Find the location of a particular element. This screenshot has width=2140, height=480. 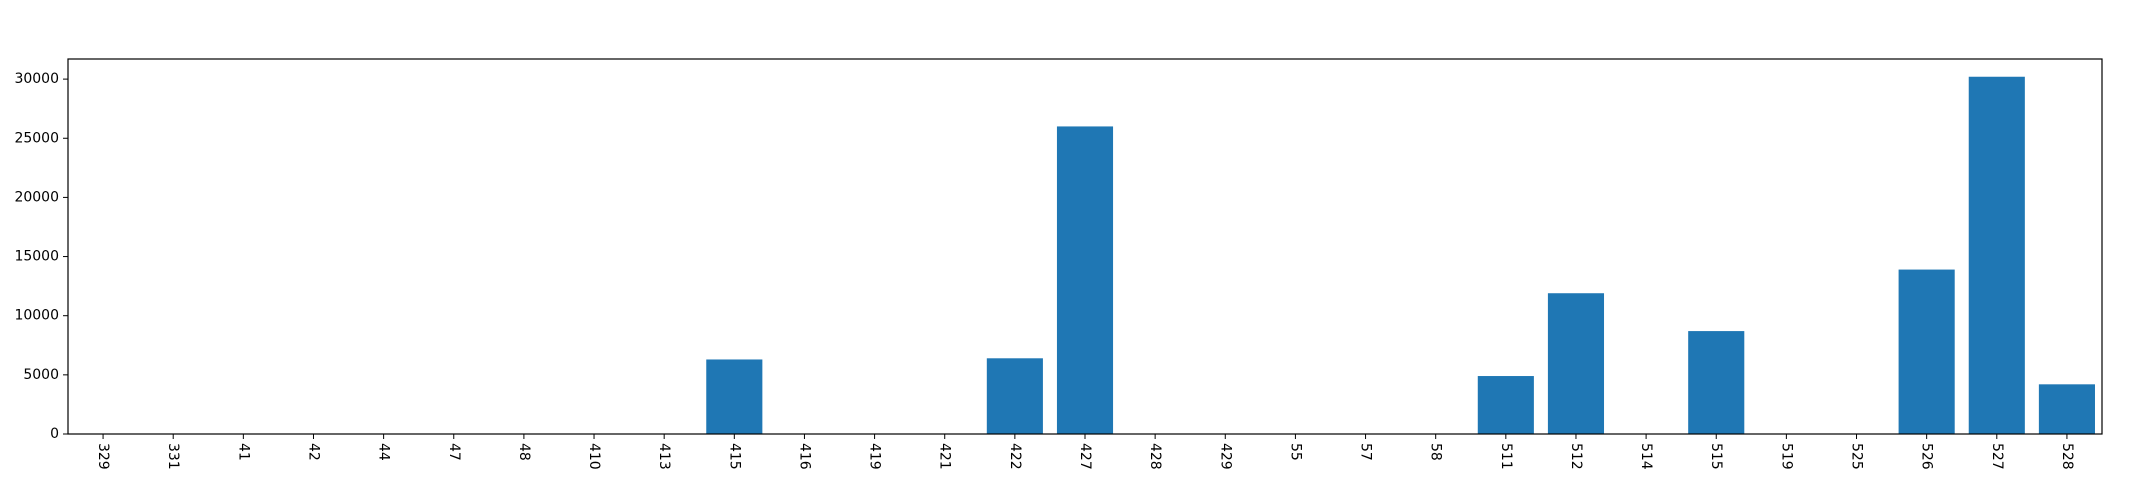

x-tick-label: 331 is located at coordinates (173, 456).